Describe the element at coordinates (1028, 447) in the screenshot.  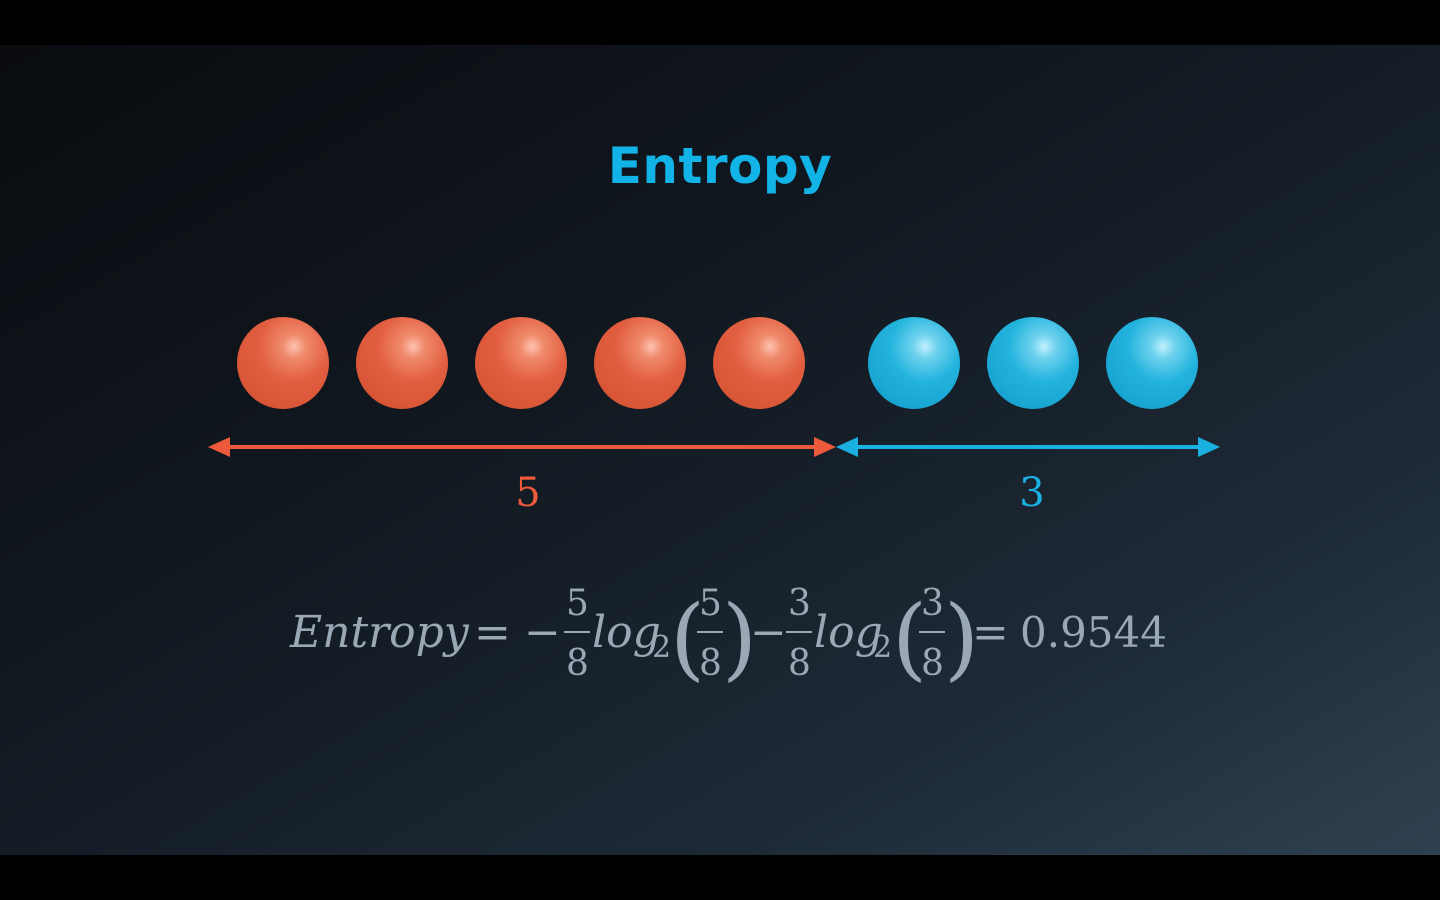
I see `blue-arrow` at that location.